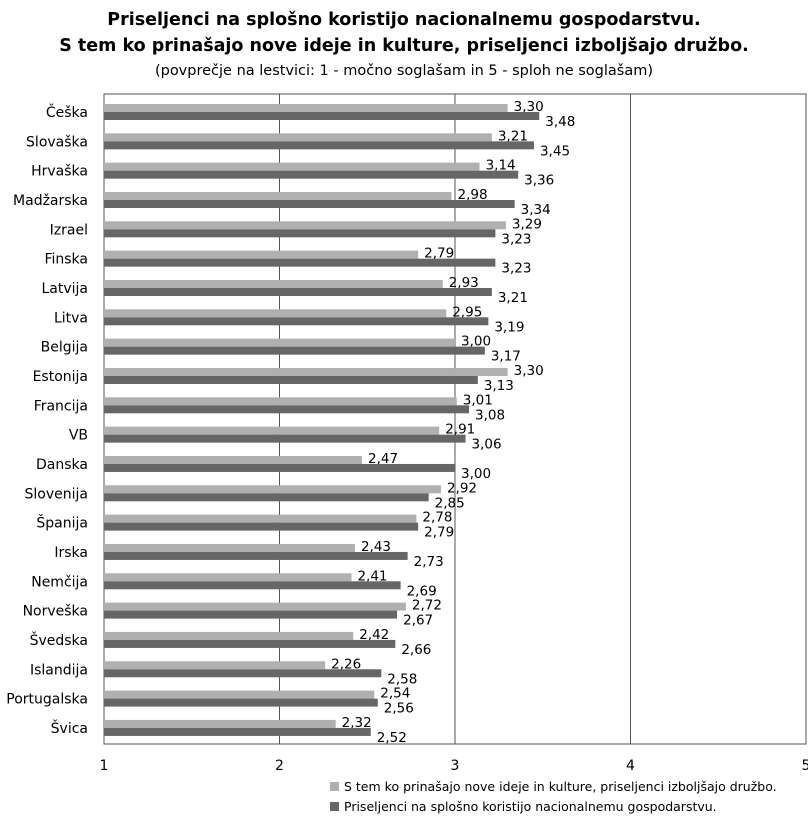 The width and height of the screenshot is (808, 818). I want to click on category-label: Norveška, so click(55, 612).